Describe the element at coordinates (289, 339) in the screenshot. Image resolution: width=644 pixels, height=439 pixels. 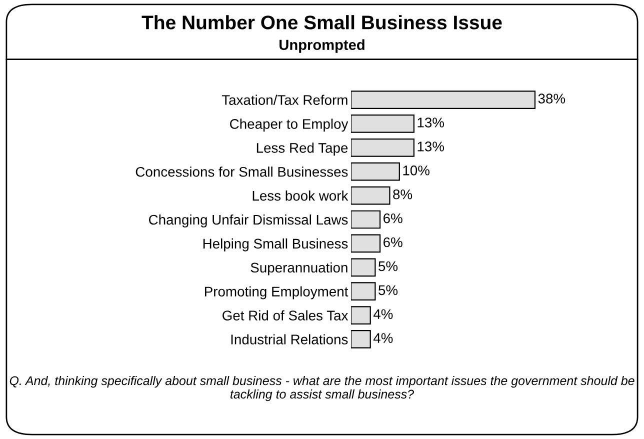
I see `y-tick-label: Industrial Relations` at that location.